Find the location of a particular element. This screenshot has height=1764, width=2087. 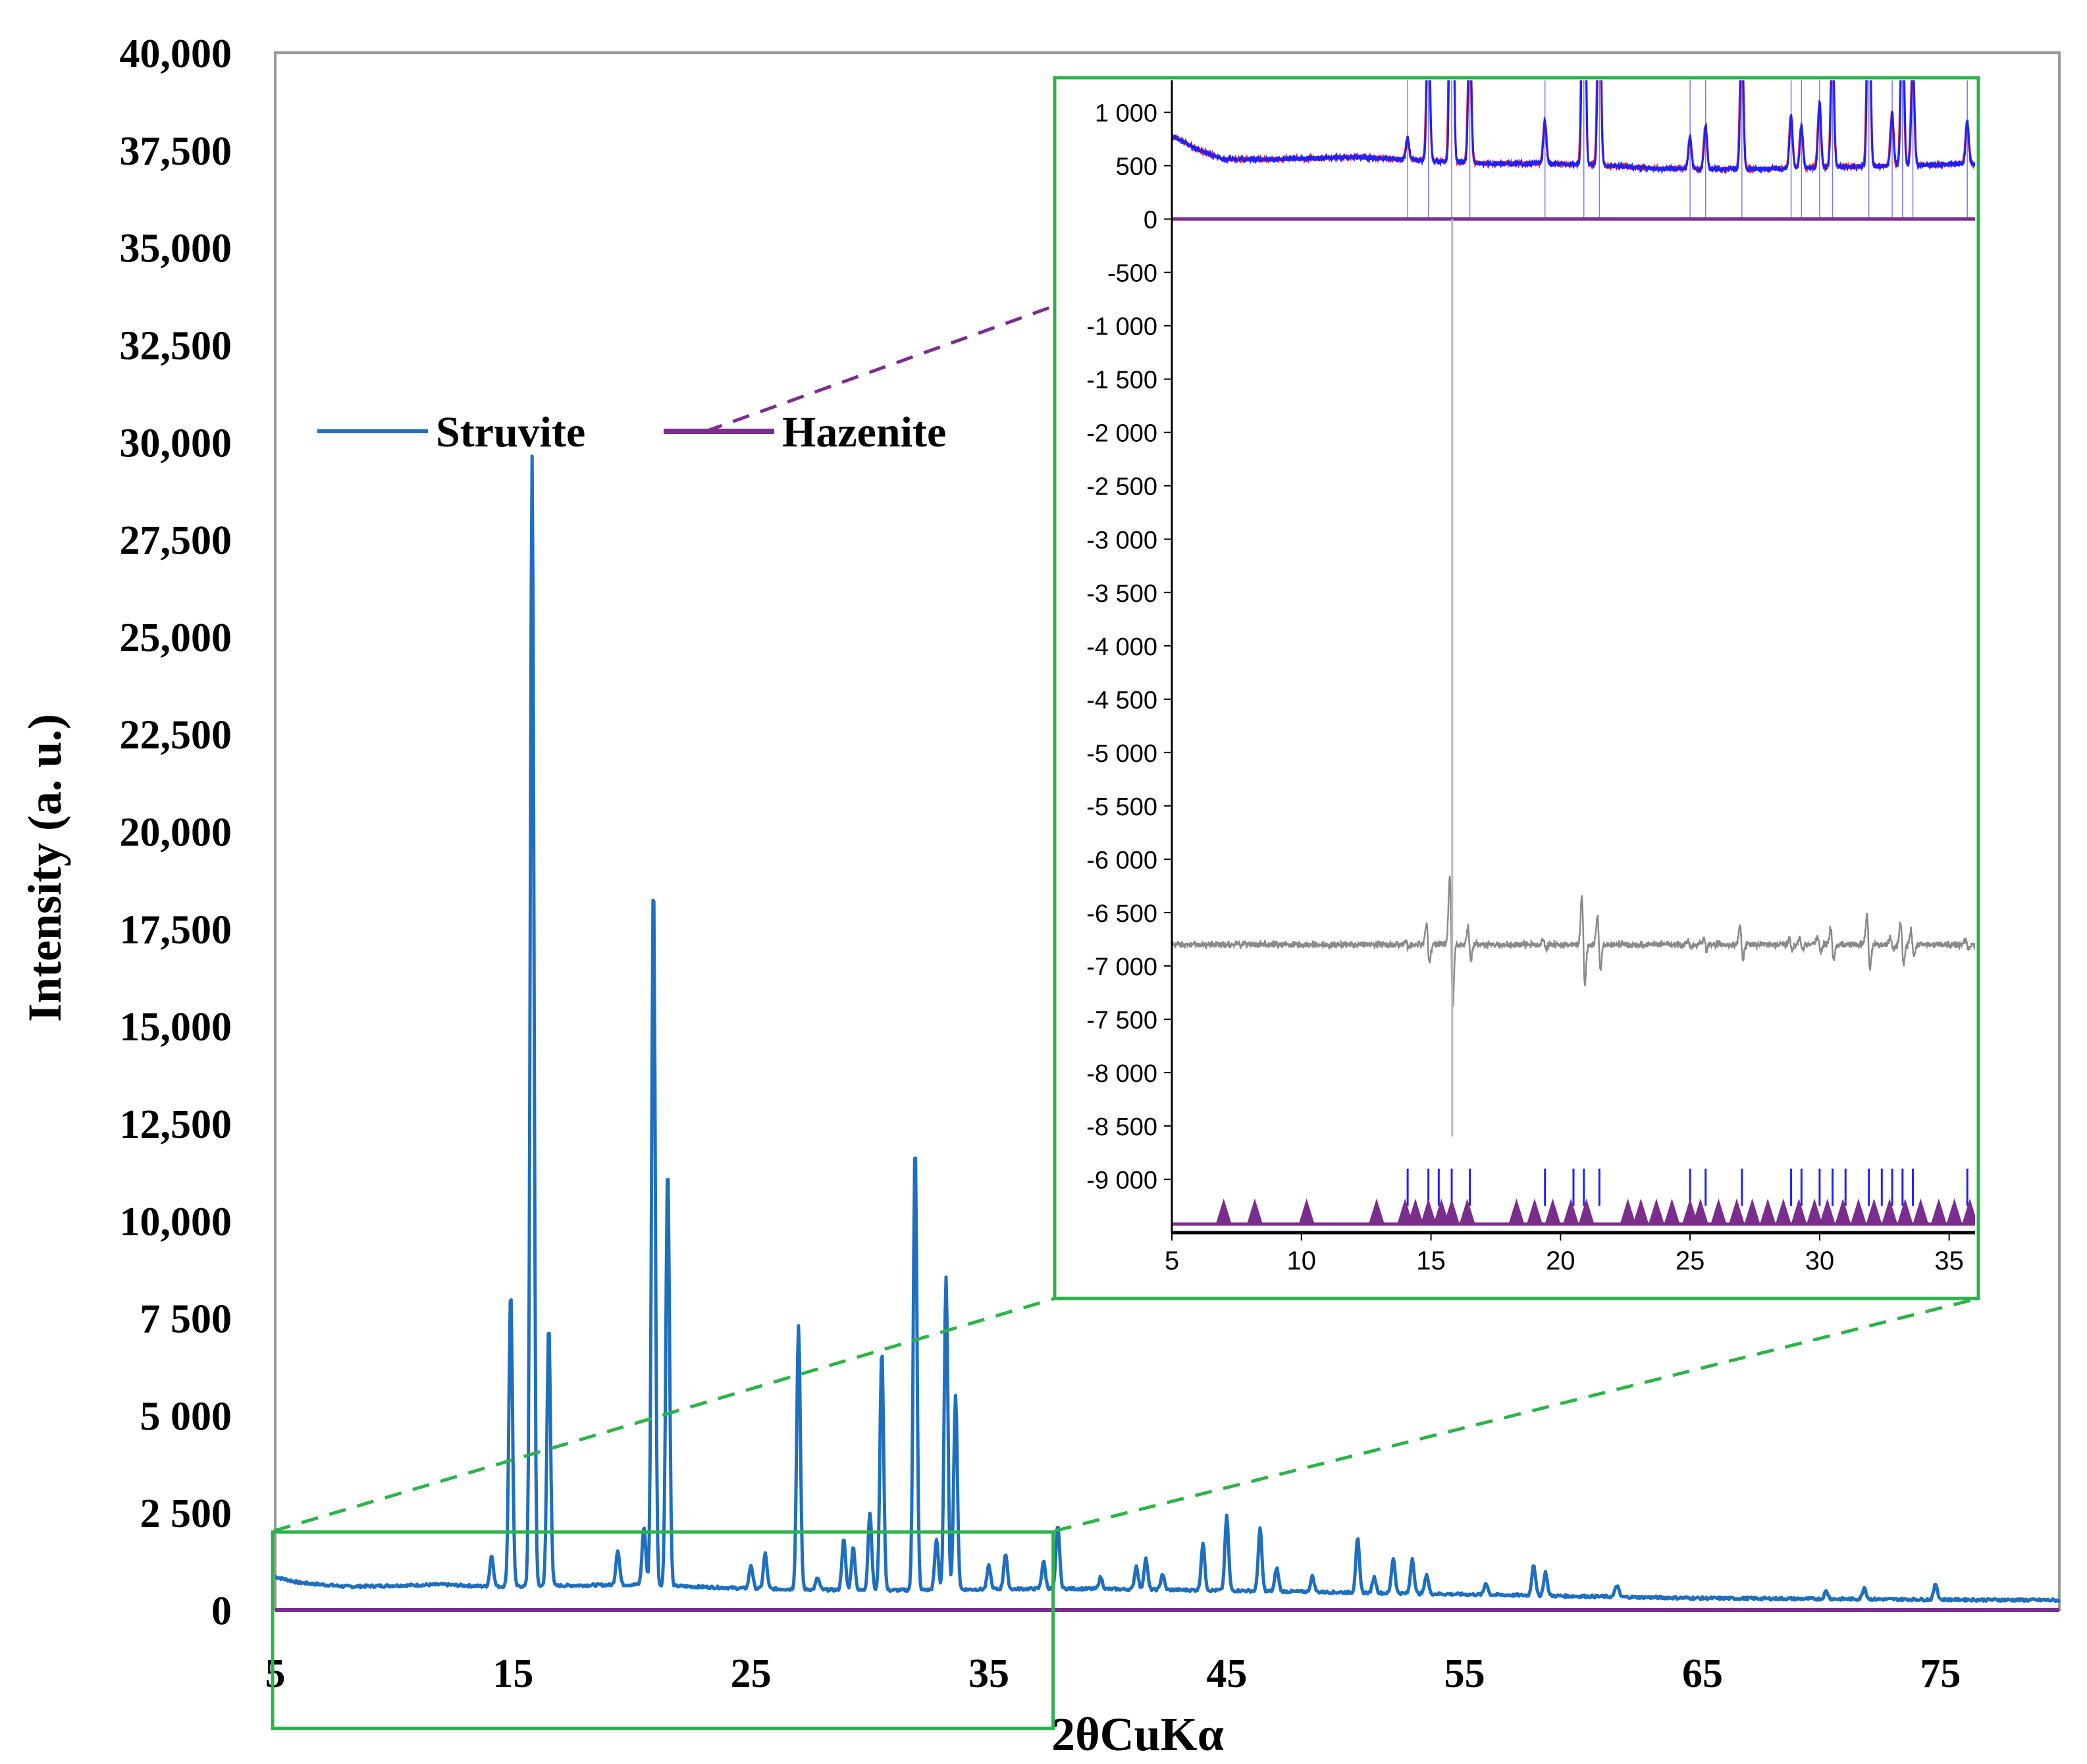

inset-x-tick-label: 25 is located at coordinates (1690, 1260).